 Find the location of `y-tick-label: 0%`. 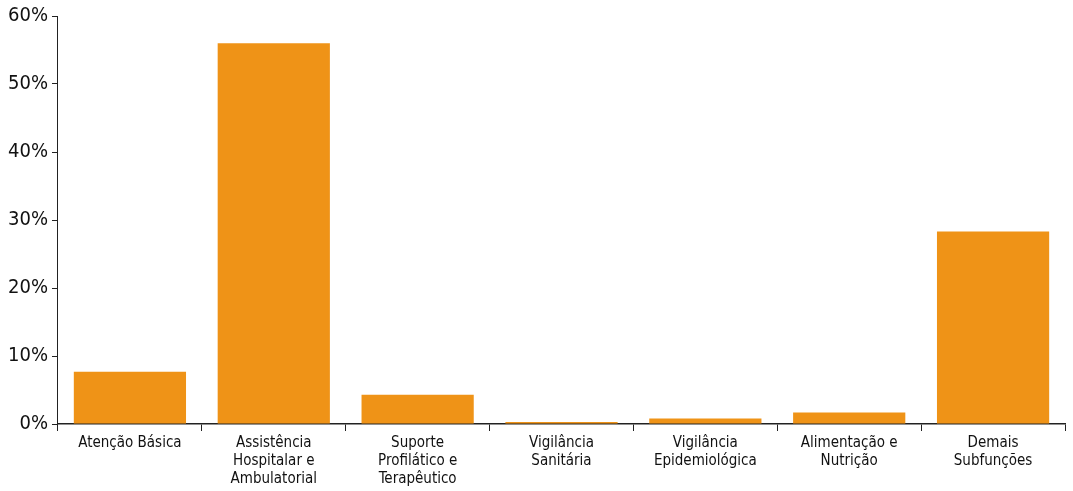

y-tick-label: 0% is located at coordinates (33, 422).